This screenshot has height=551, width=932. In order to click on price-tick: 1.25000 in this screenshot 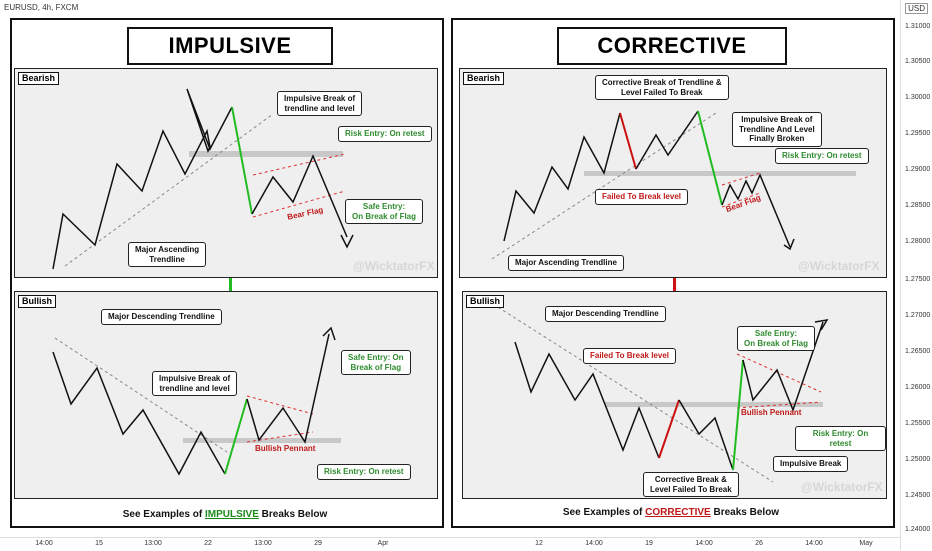, I will do `click(918, 459)`.